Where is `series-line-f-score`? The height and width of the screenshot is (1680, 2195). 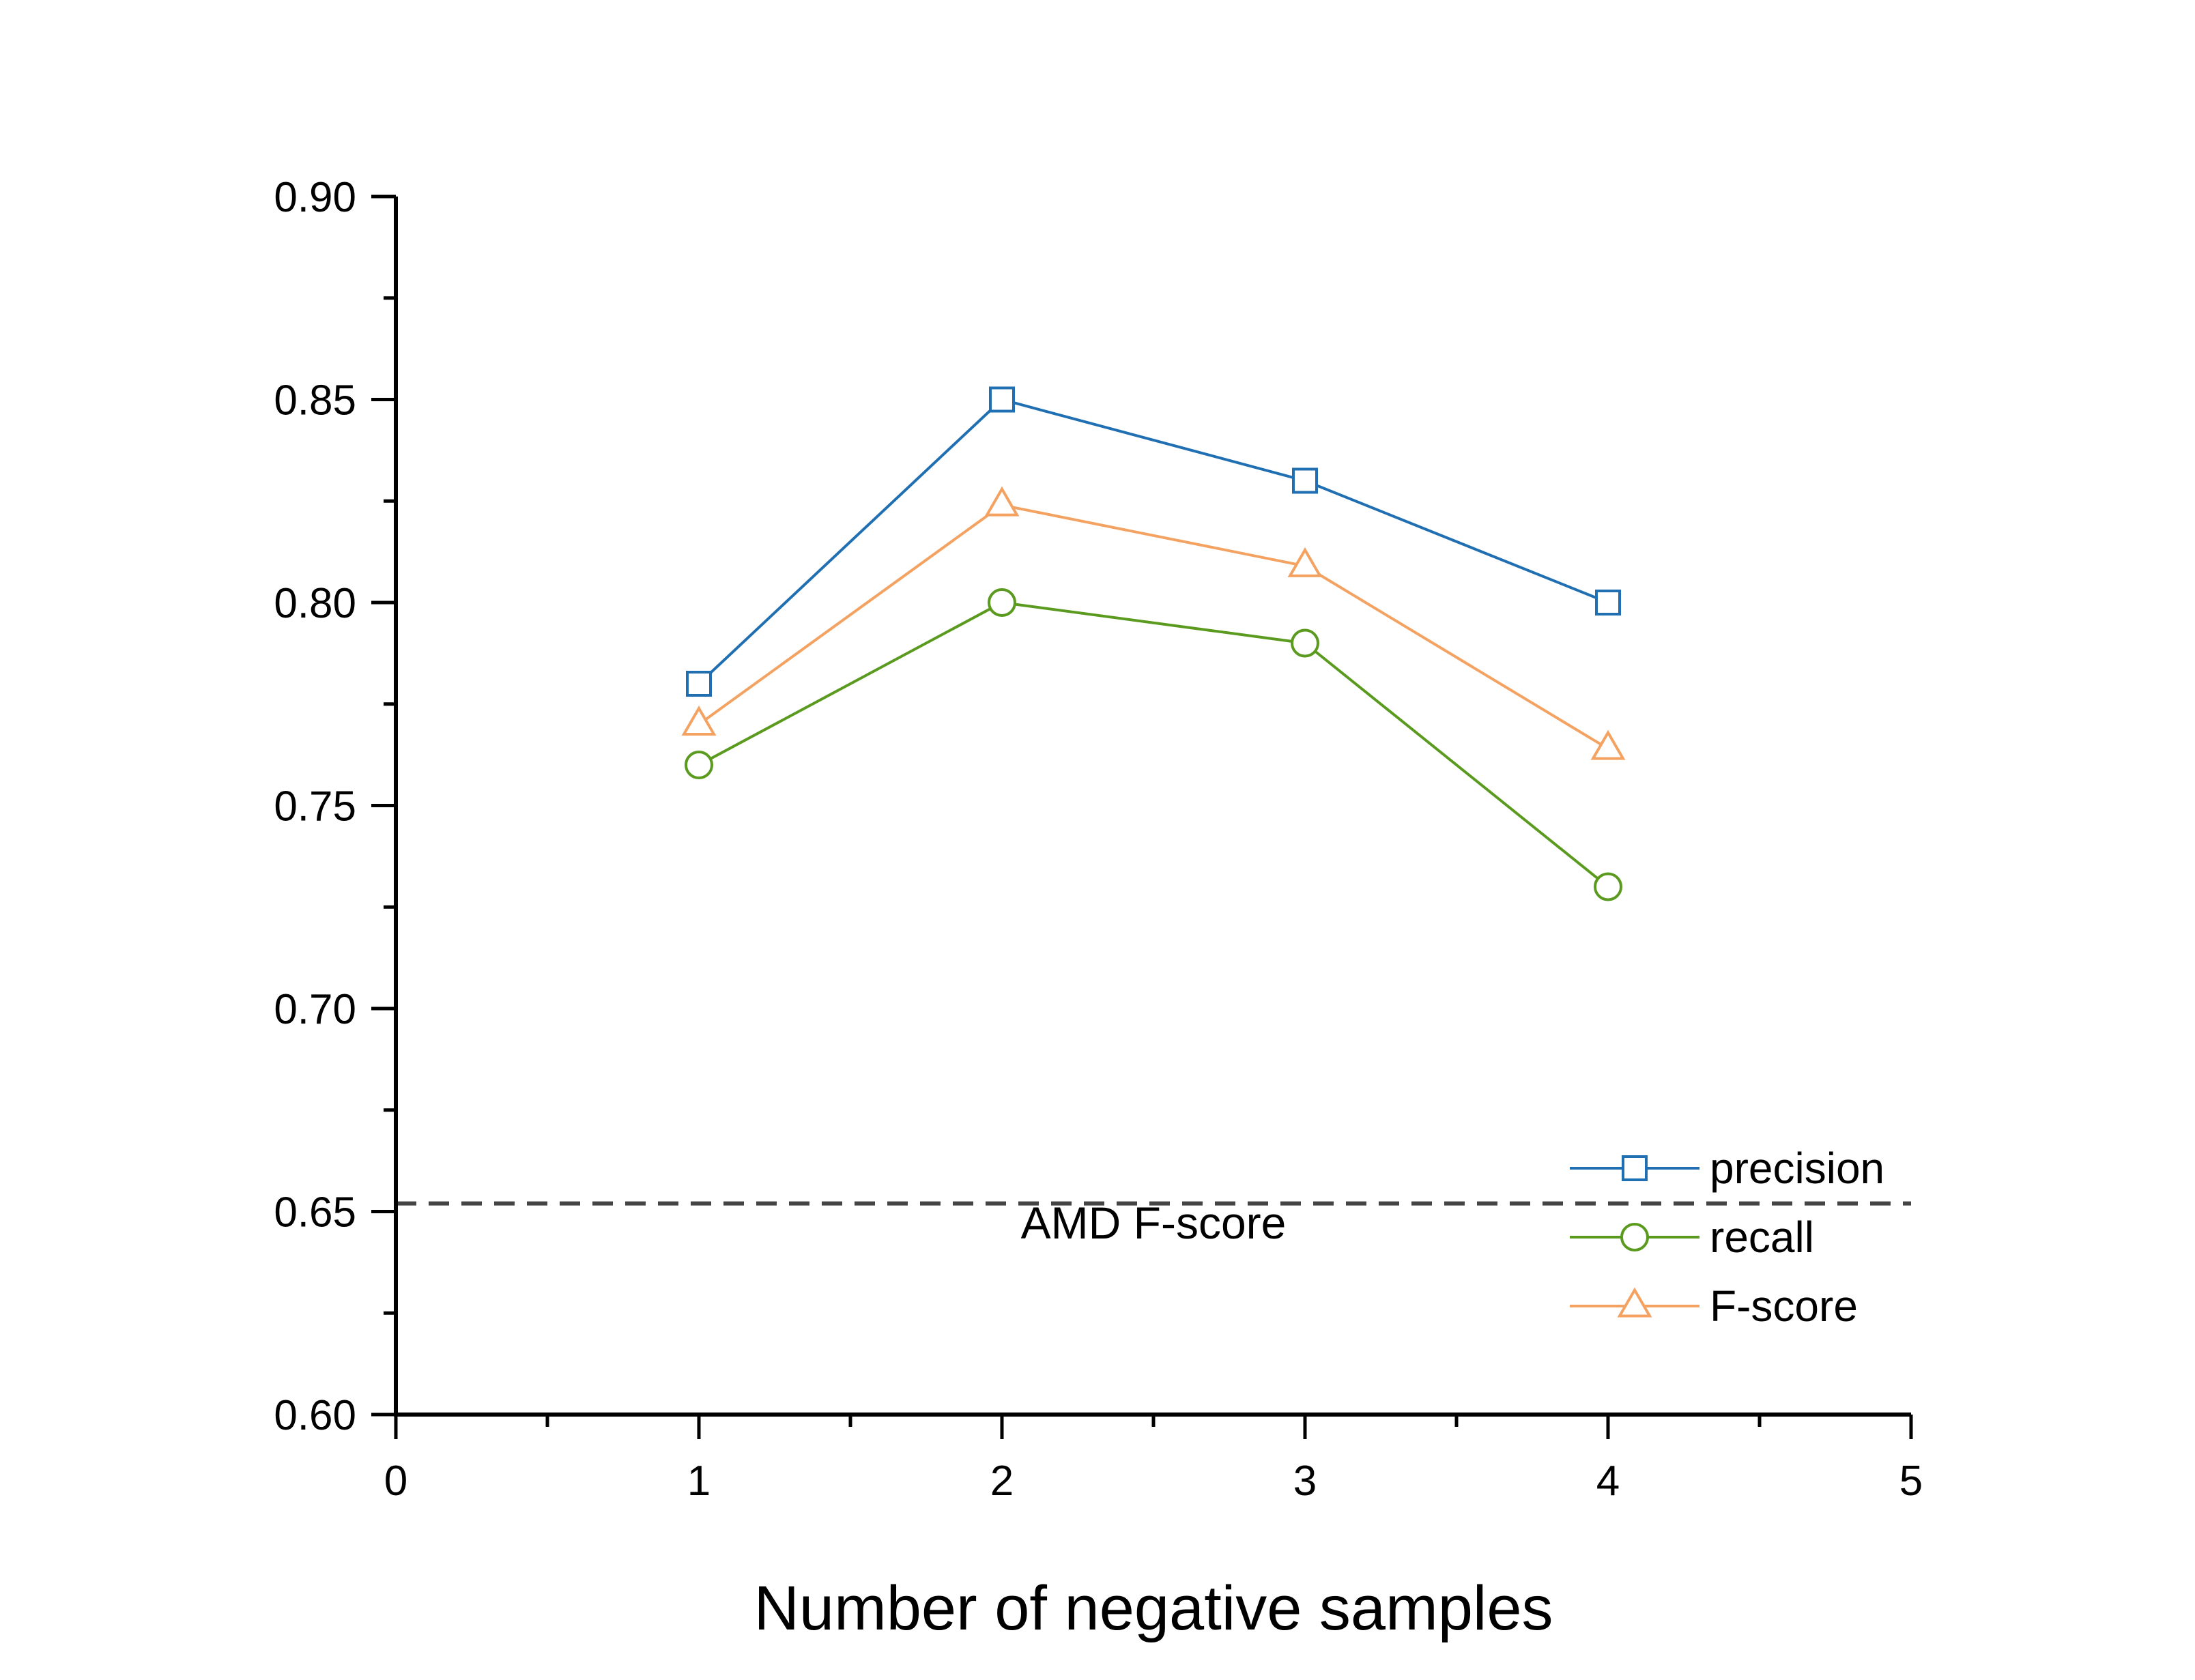 series-line-f-score is located at coordinates (1154, 627).